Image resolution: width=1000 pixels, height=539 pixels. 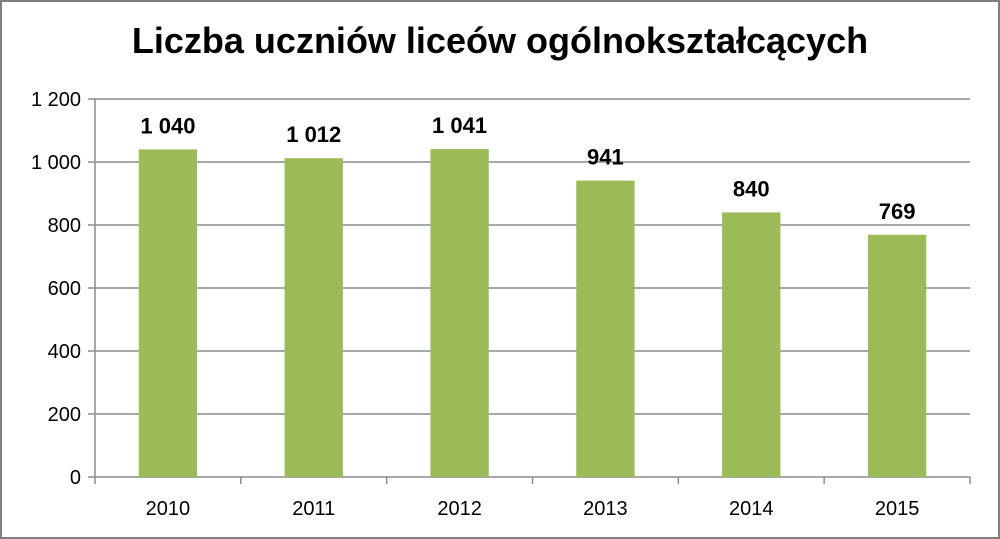 What do you see at coordinates (459, 125) in the screenshot?
I see `data-label-2012: 1 041` at bounding box center [459, 125].